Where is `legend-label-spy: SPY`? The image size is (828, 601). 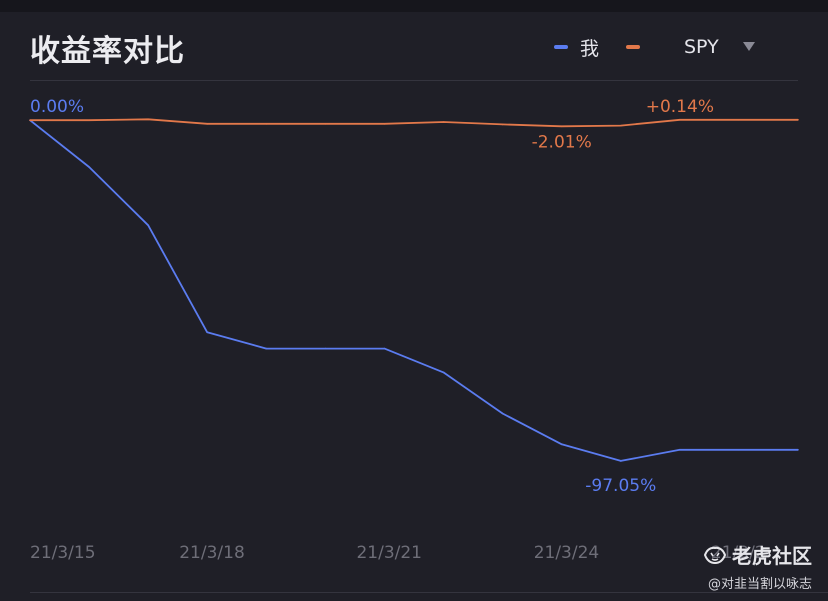
legend-label-spy: SPY is located at coordinates (701, 47).